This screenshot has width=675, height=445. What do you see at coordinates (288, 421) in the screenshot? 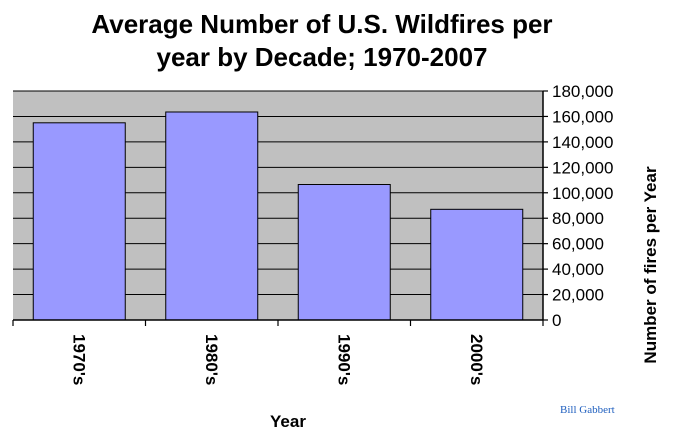
I see `x-axis-title: Year` at bounding box center [288, 421].